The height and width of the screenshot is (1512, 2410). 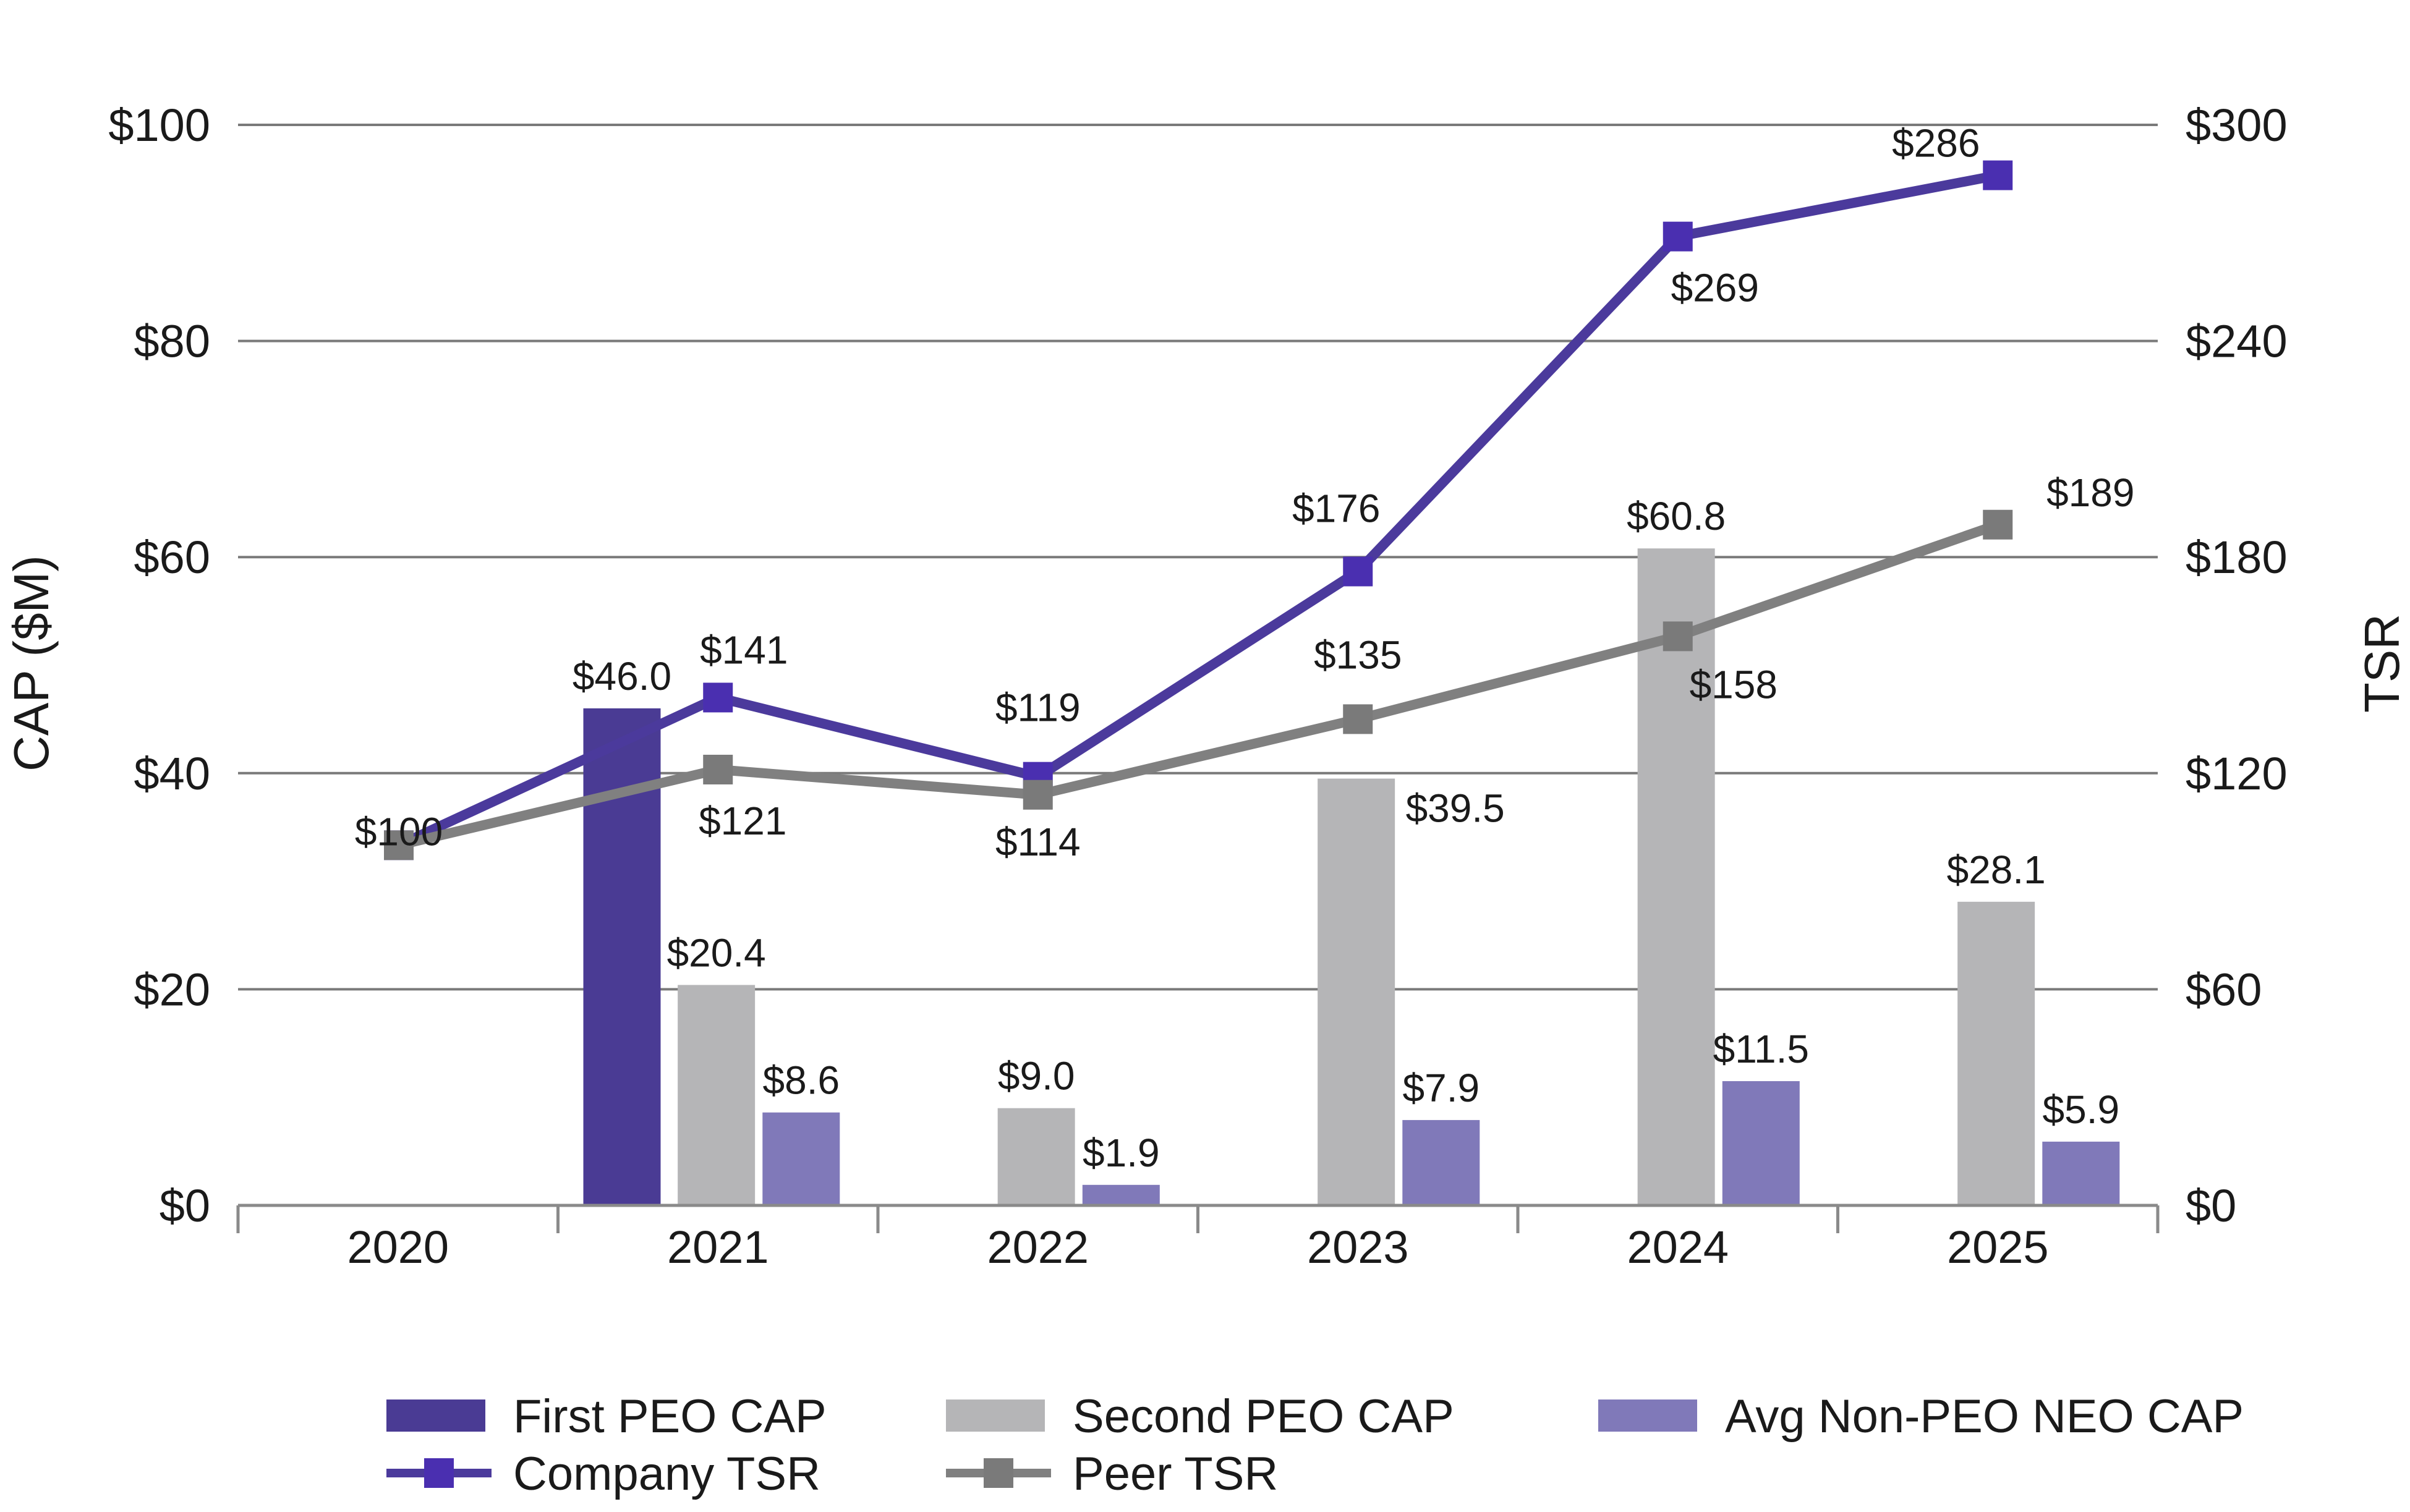 What do you see at coordinates (159, 125) in the screenshot?
I see `y-tick-label: $100` at bounding box center [159, 125].